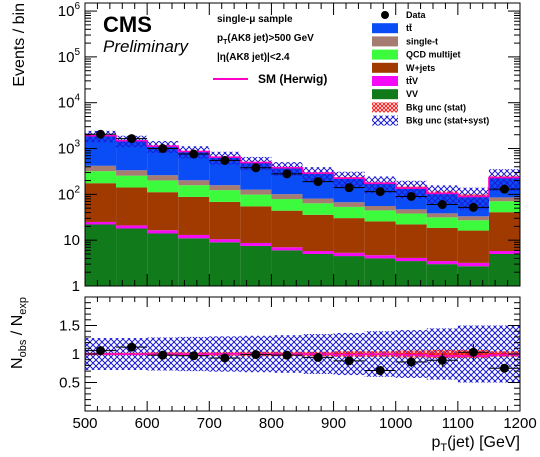 Image resolution: width=540 pixels, height=457 pixels. Describe the element at coordinates (385, 107) in the screenshot. I see `legend-swatch-unc_stat` at that location.